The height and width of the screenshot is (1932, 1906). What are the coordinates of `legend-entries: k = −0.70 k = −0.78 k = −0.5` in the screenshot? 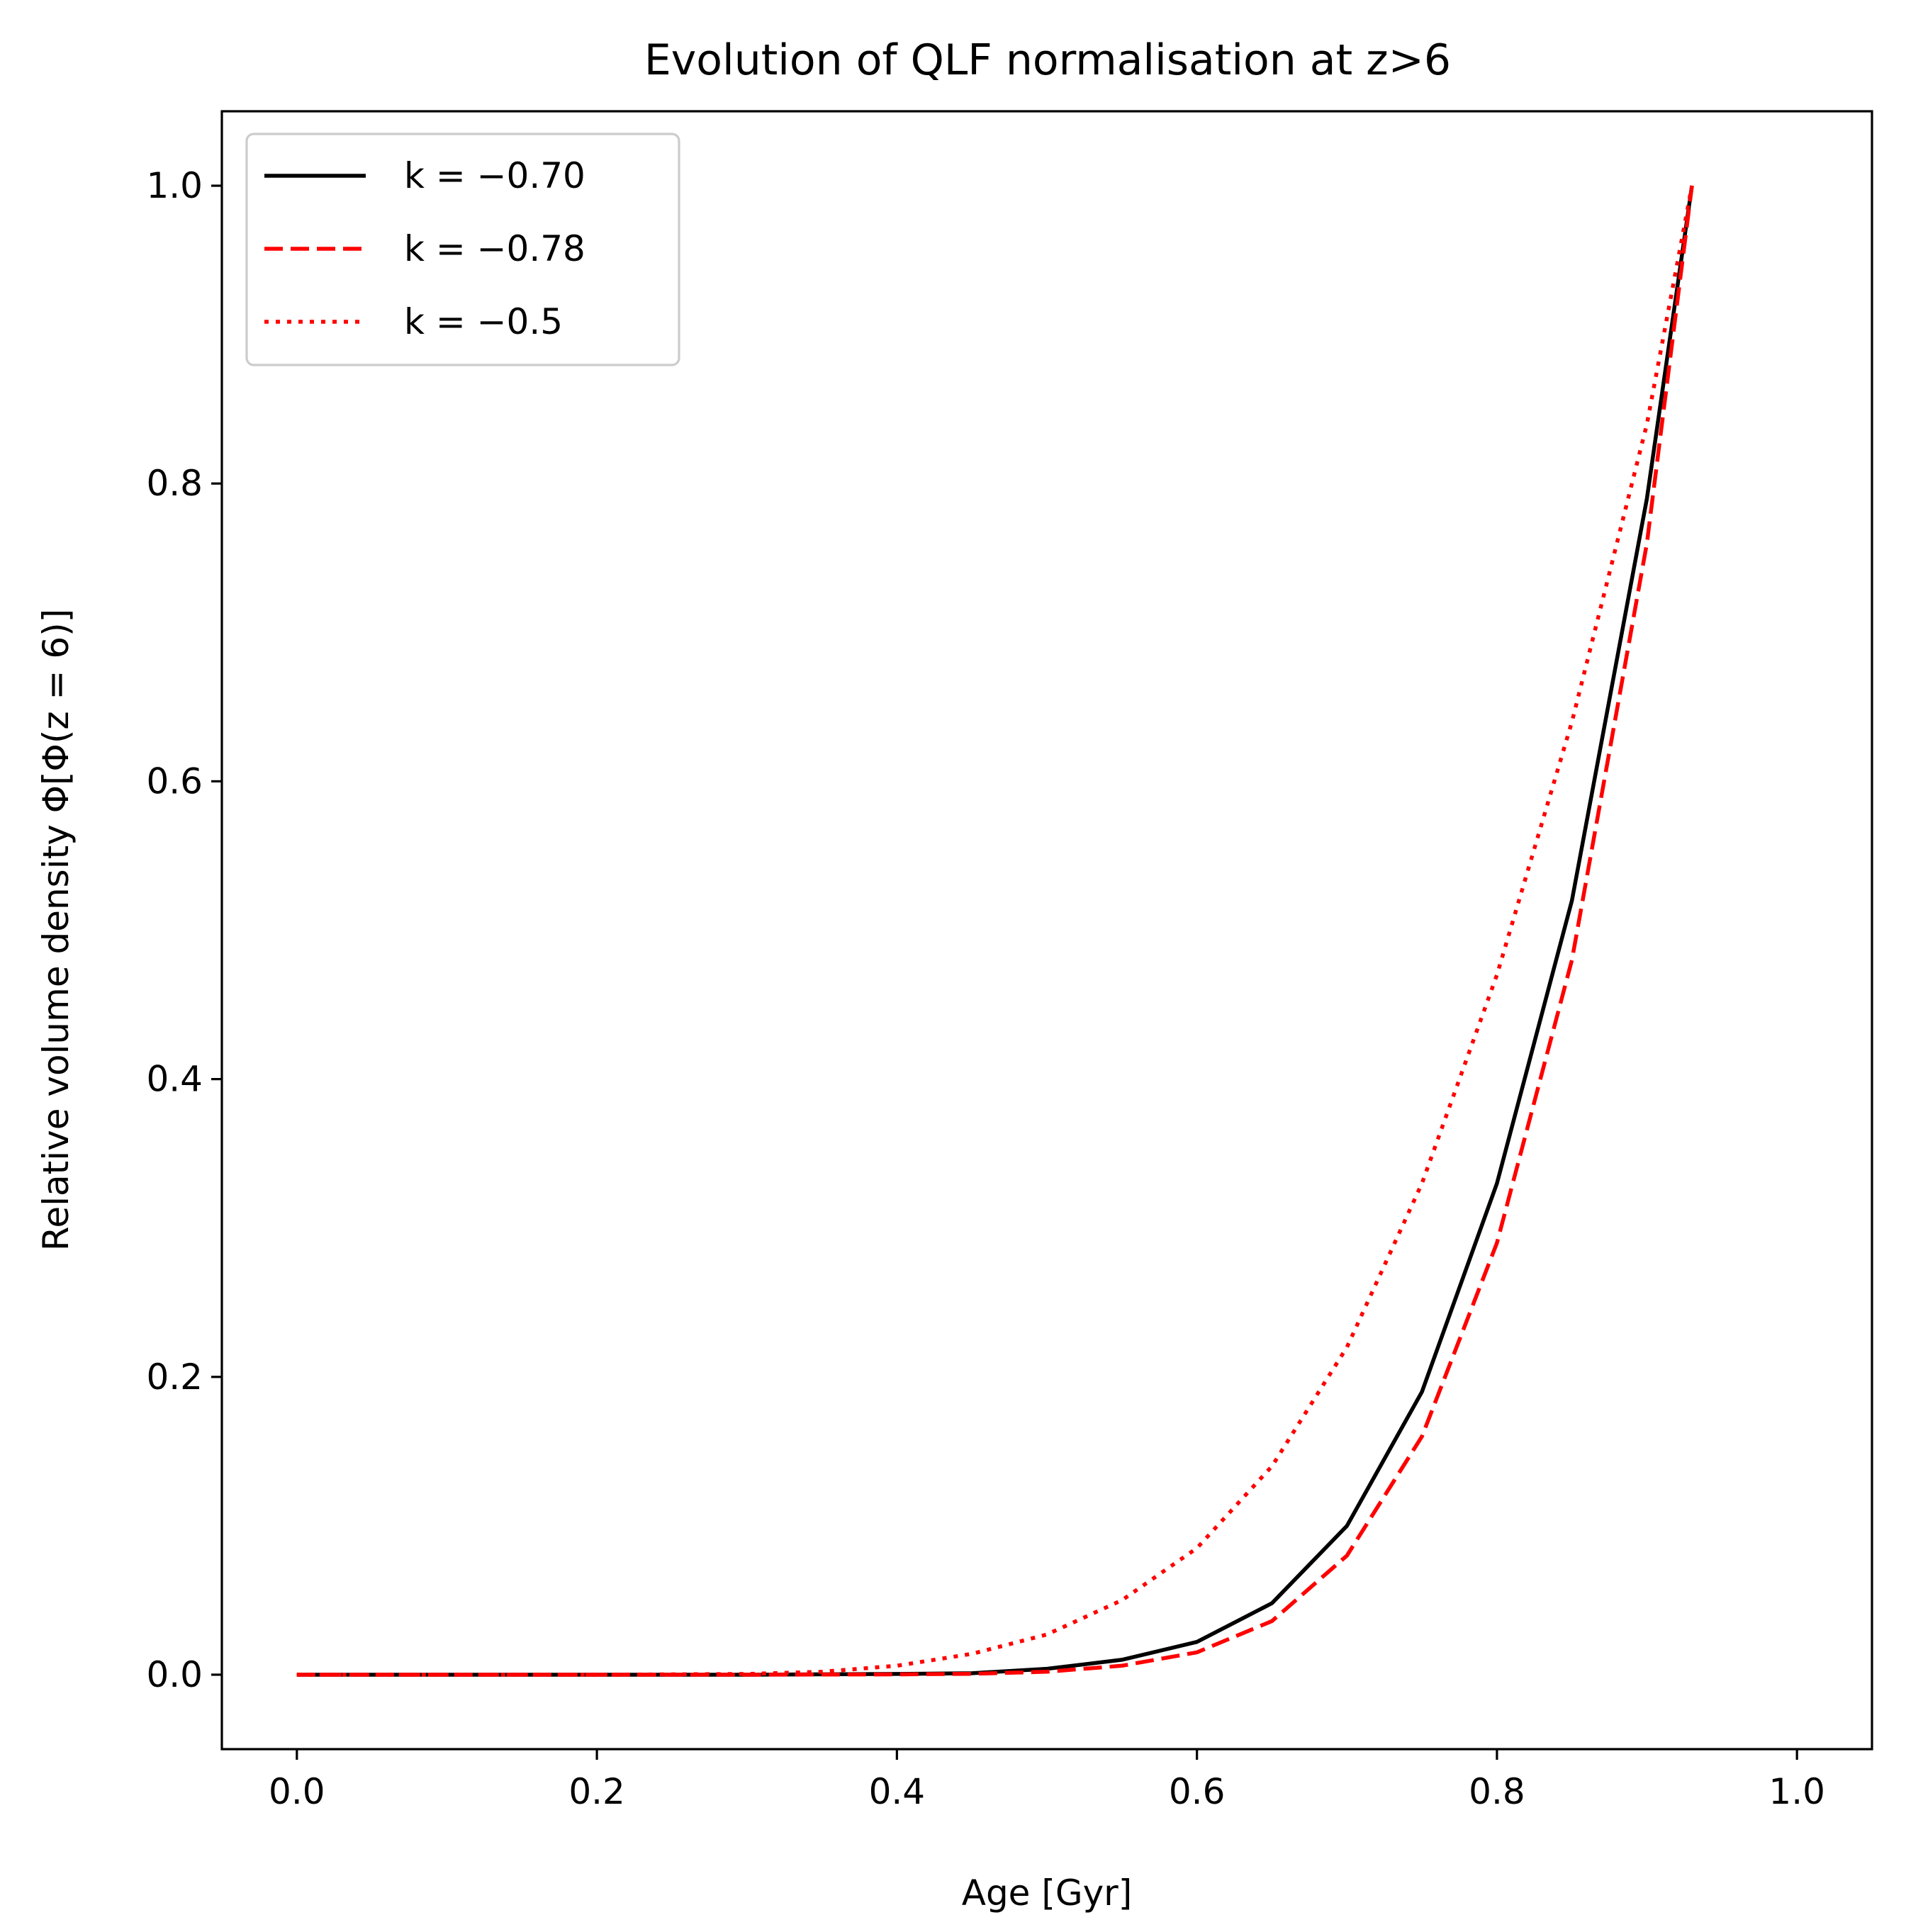 It's located at (424, 248).